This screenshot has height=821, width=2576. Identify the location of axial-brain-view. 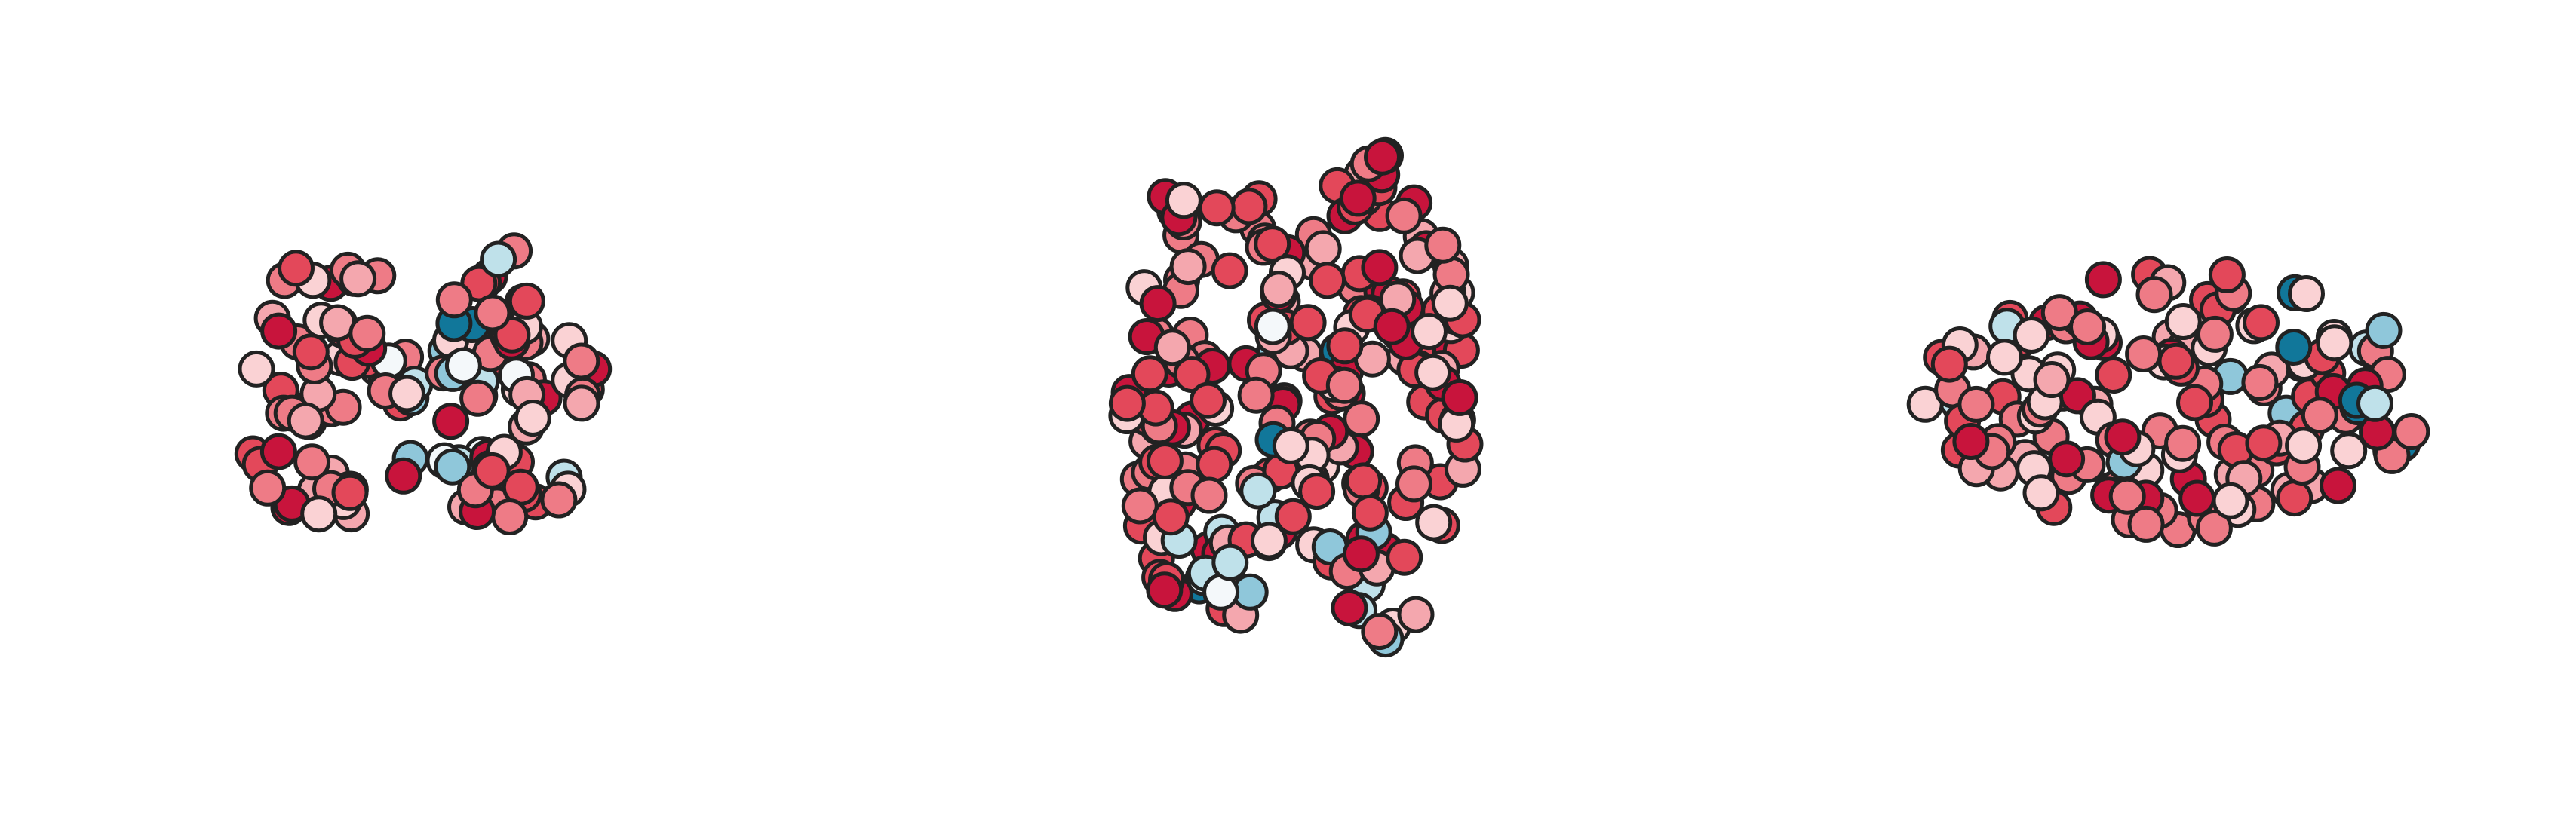
(1296, 397).